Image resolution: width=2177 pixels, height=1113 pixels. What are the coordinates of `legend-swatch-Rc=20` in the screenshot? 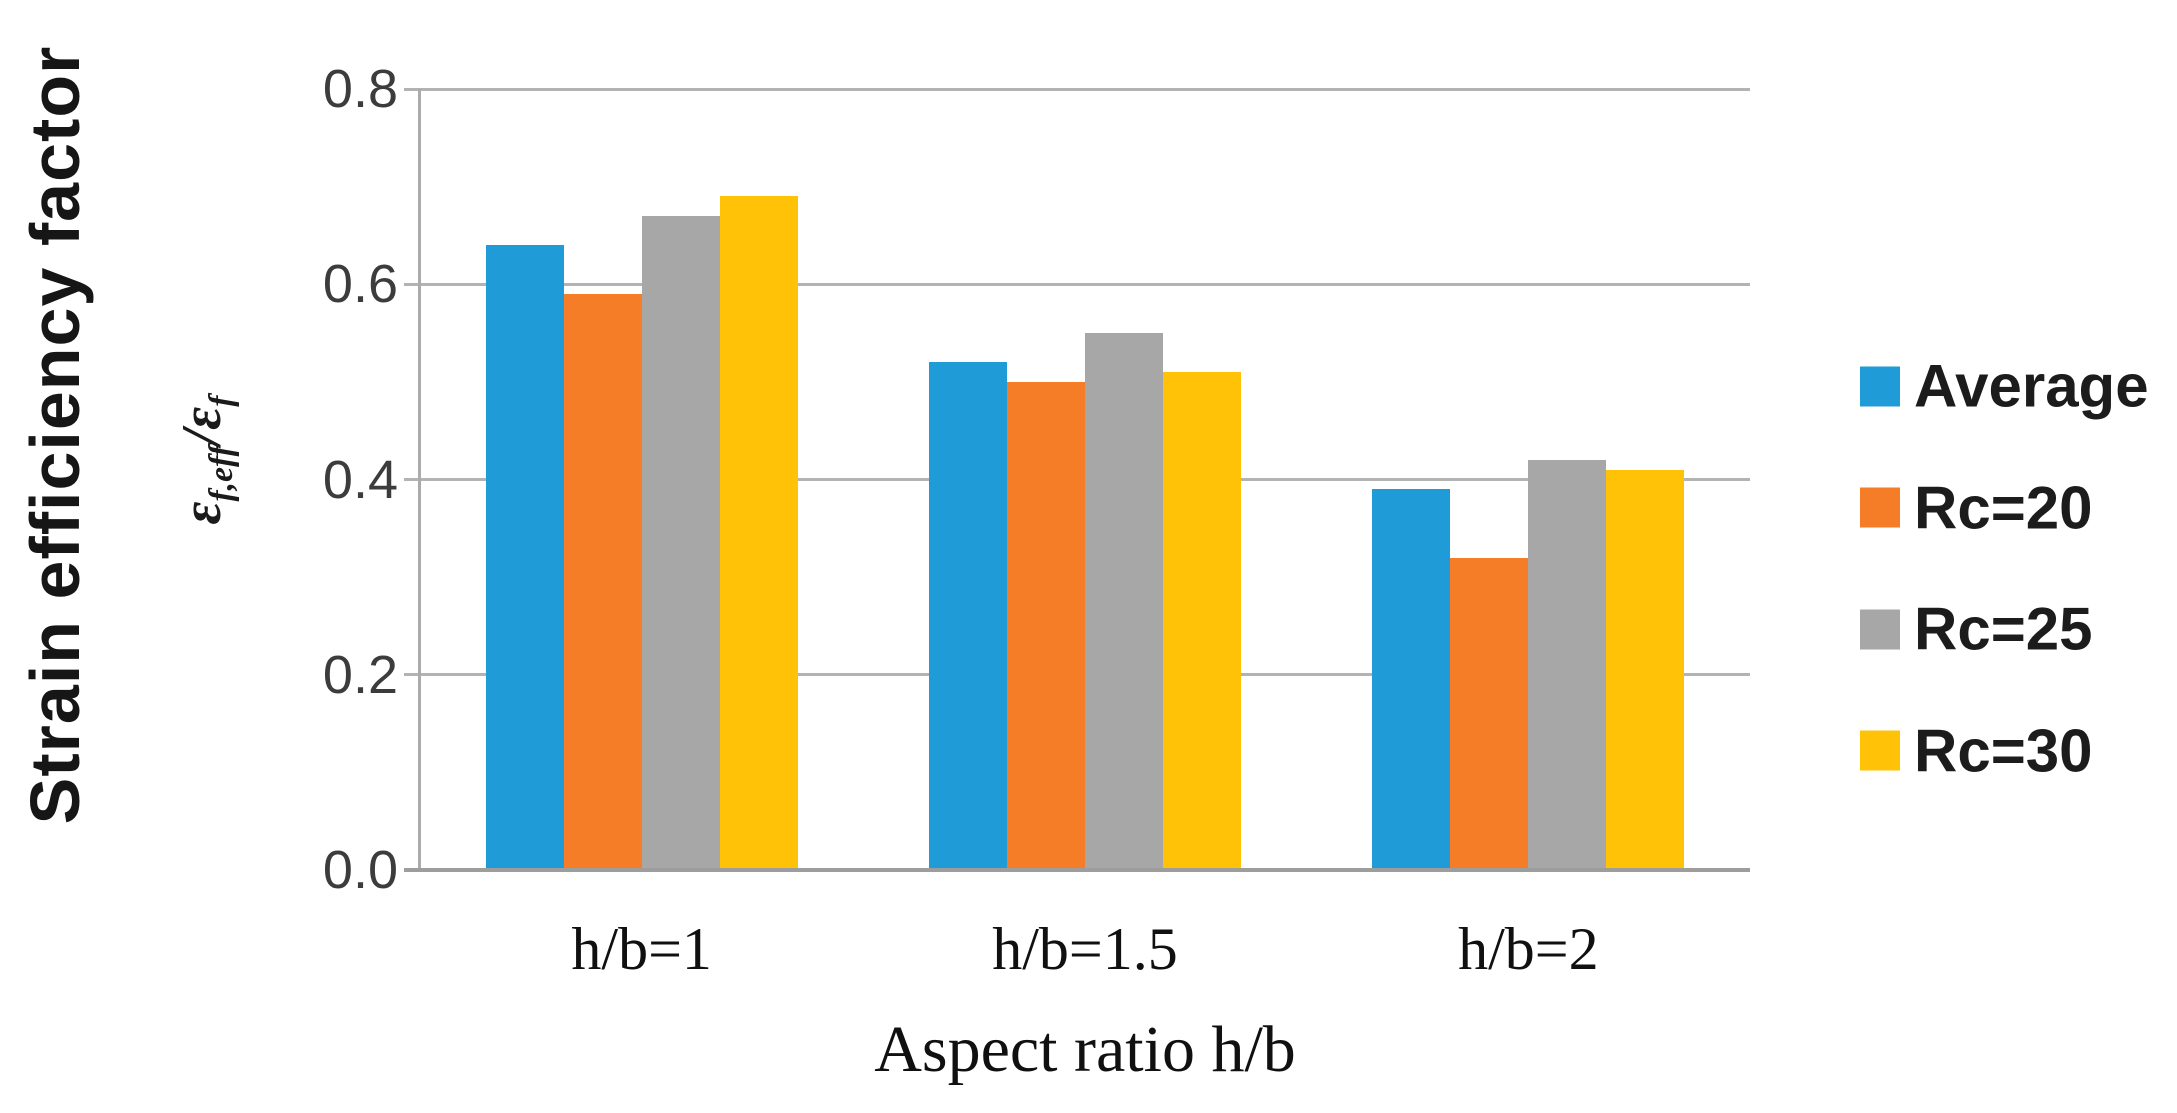 It's located at (1880, 507).